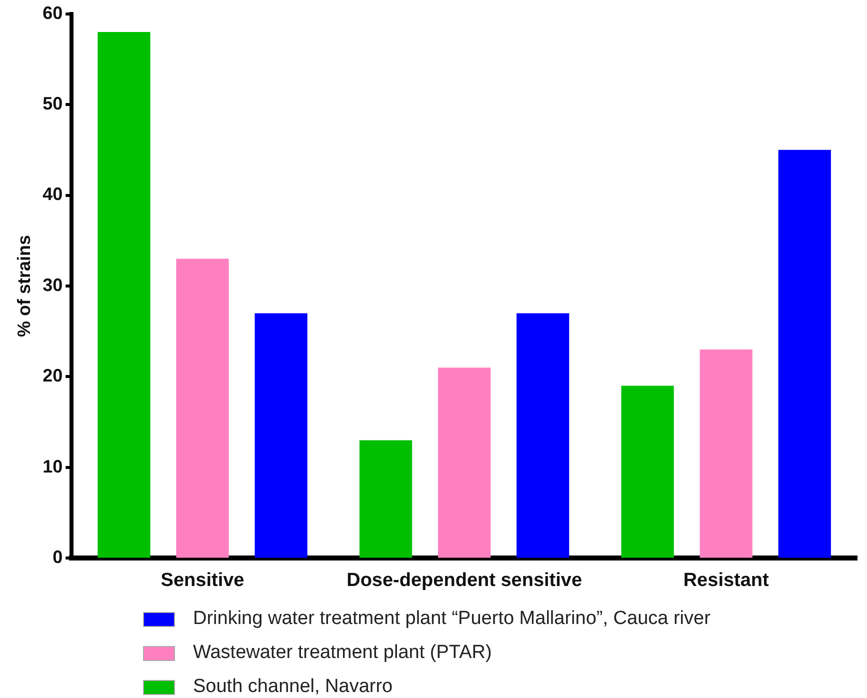 This screenshot has width=867, height=698. I want to click on y-tick-label: 0, so click(57, 557).